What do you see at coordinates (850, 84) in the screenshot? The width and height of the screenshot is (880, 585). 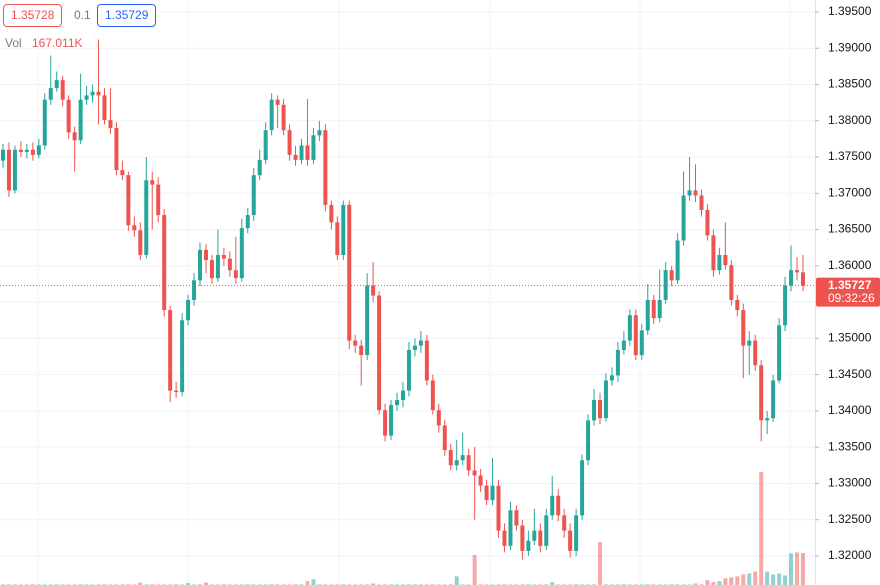 I see `y-tick-label: 1.38500` at bounding box center [850, 84].